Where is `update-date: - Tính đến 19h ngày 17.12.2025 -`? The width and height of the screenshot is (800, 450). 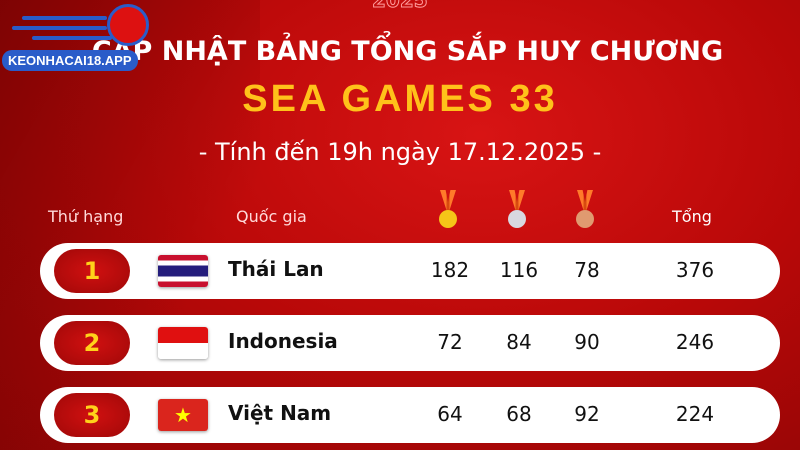
update-date: - Tính đến 19h ngày 17.12.2025 - is located at coordinates (400, 152).